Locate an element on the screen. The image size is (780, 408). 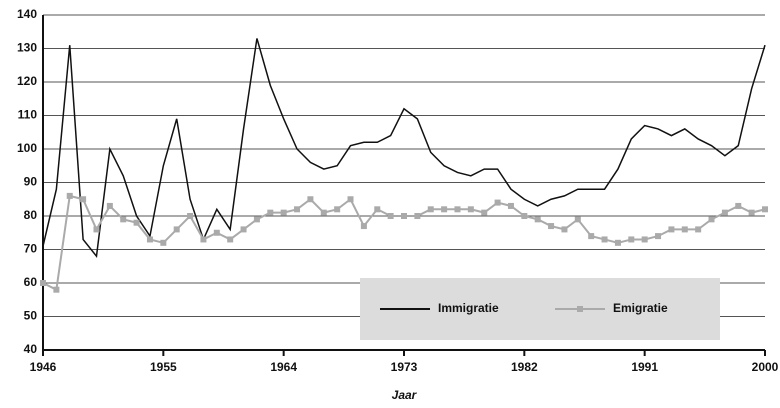
x-tick-label: 1982 is located at coordinates (524, 367).